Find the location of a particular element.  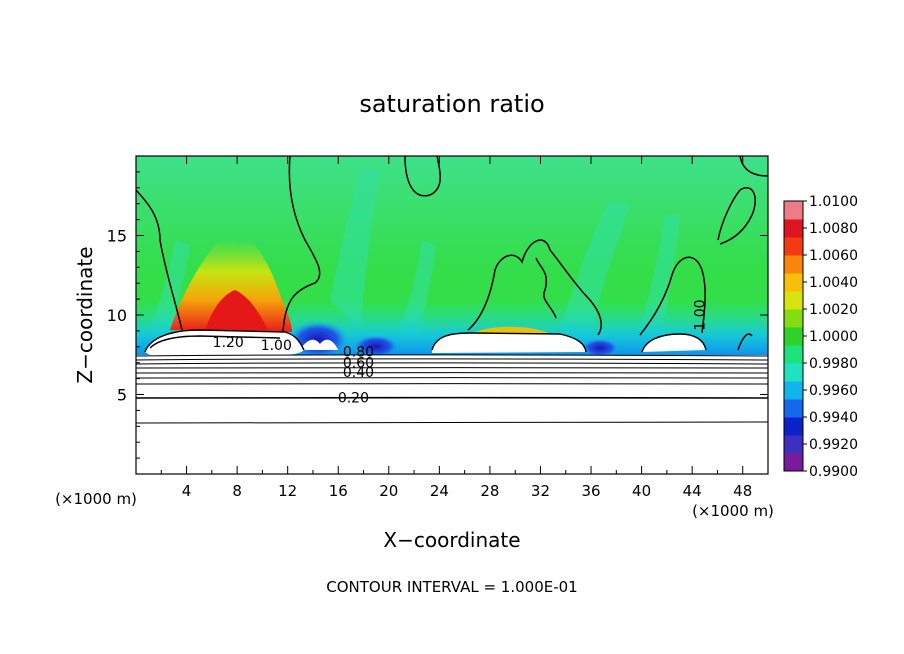

x-tick-label: 4 is located at coordinates (187, 491).